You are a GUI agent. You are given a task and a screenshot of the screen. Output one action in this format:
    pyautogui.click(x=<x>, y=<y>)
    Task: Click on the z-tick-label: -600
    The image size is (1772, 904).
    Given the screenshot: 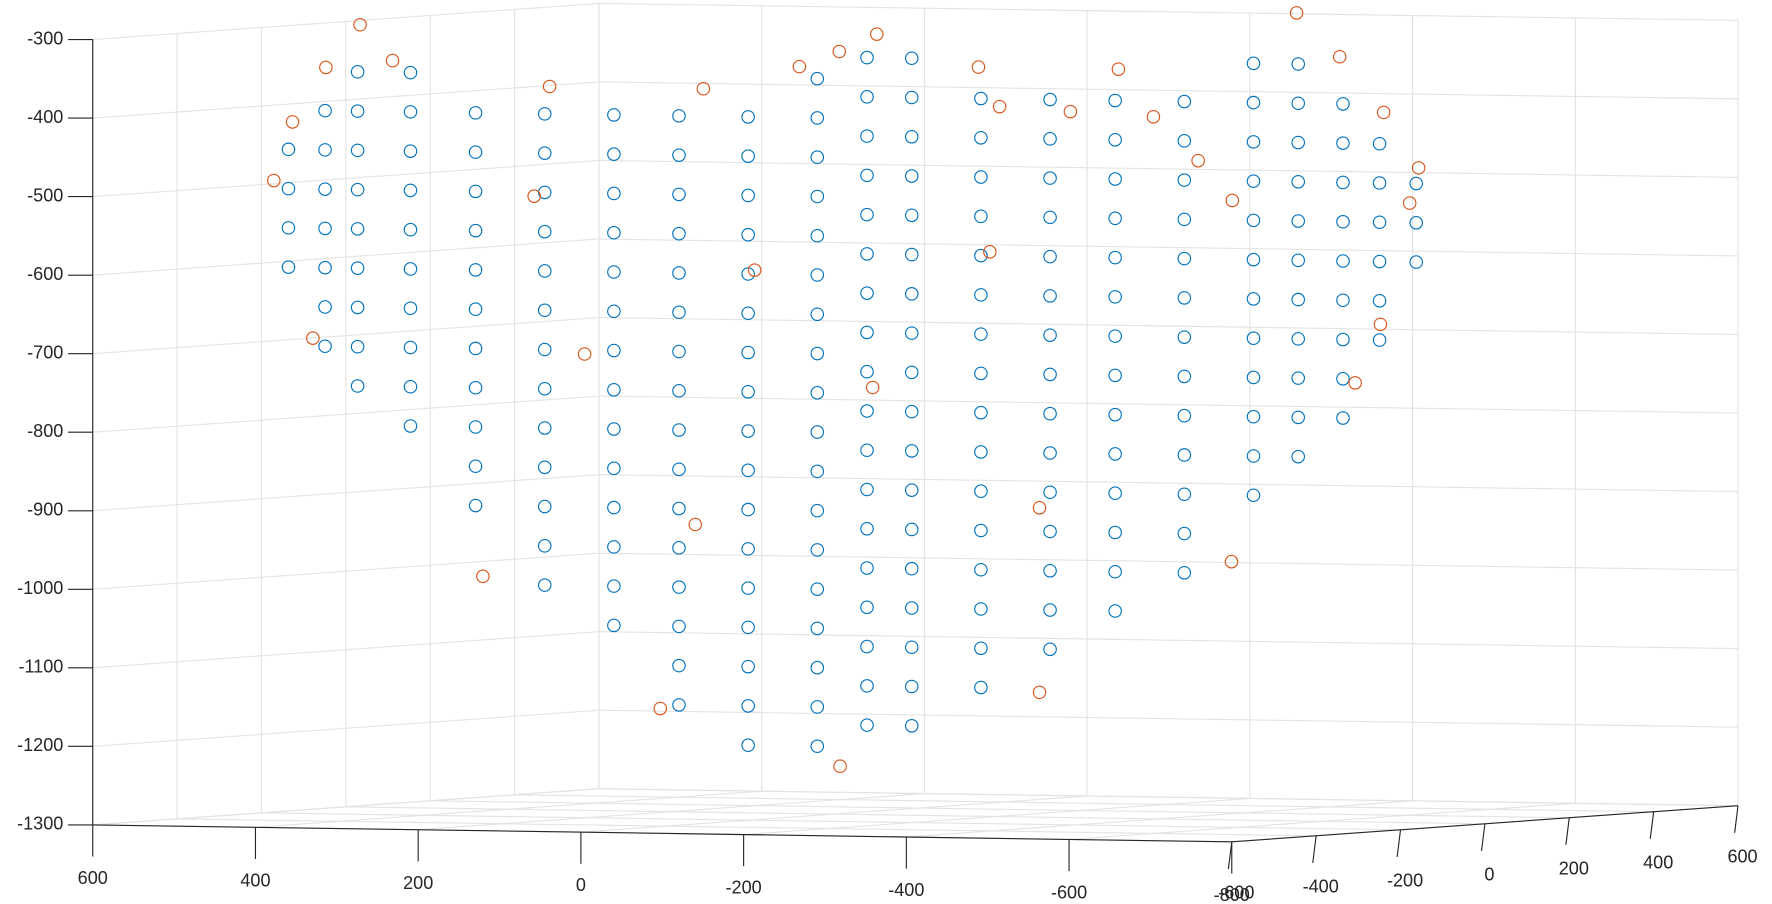 What is the action you would take?
    pyautogui.click(x=45, y=274)
    